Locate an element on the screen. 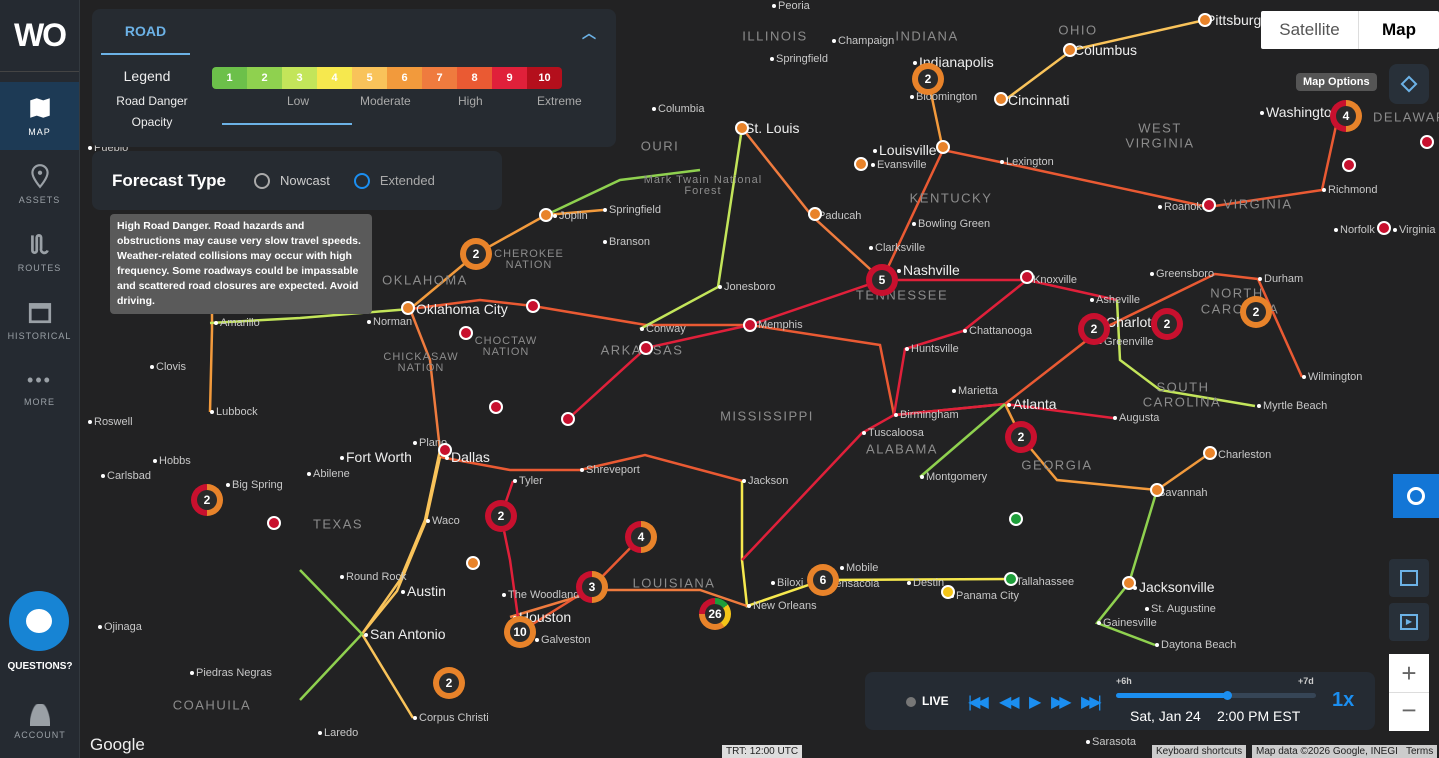 The width and height of the screenshot is (1439, 758). scale-level-10: 10 is located at coordinates (544, 78).